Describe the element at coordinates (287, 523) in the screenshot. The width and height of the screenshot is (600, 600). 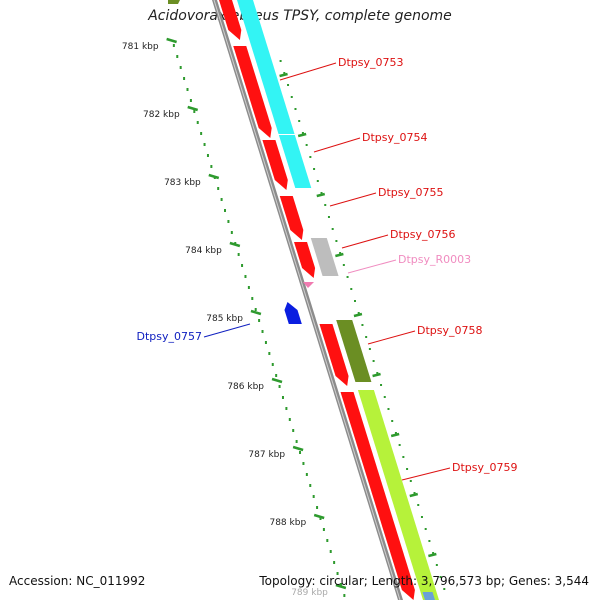
I see `ruler-tick-label: 788 kbp` at that location.